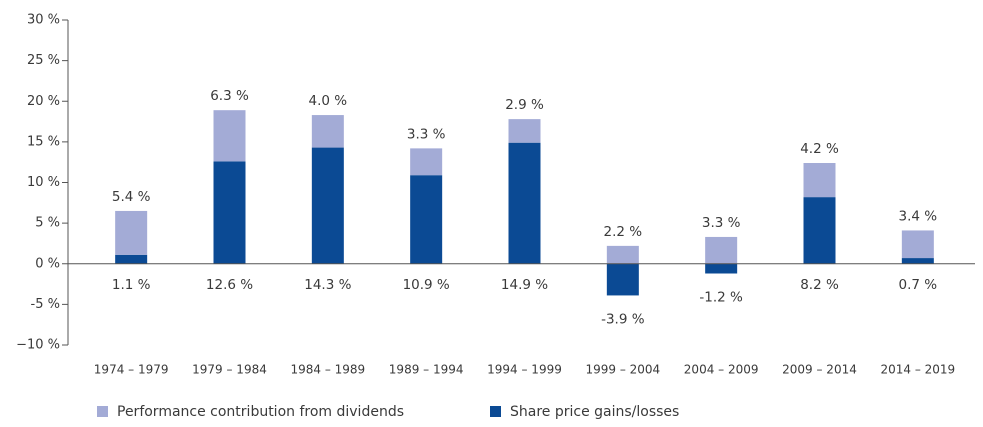 The height and width of the screenshot is (427, 983). What do you see at coordinates (45, 304) in the screenshot?
I see `y-tick-label: -5 %` at bounding box center [45, 304].